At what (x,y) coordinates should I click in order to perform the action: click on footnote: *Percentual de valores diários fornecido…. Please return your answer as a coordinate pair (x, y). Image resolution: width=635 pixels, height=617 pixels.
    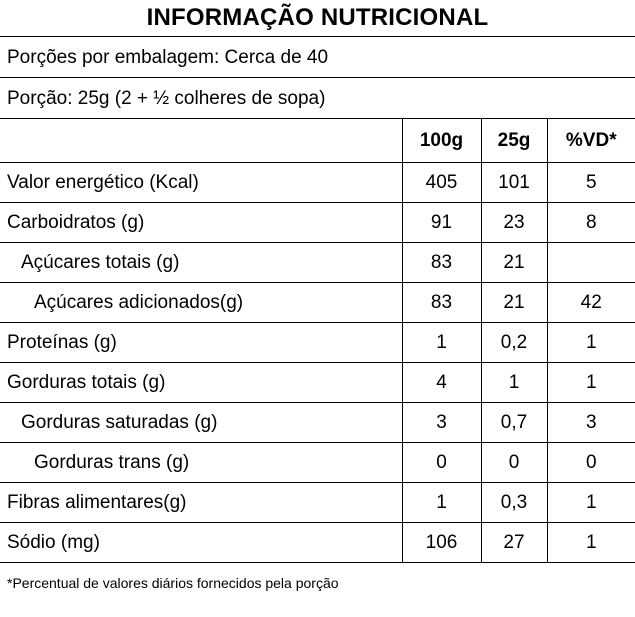
    Looking at the image, I should click on (173, 583).